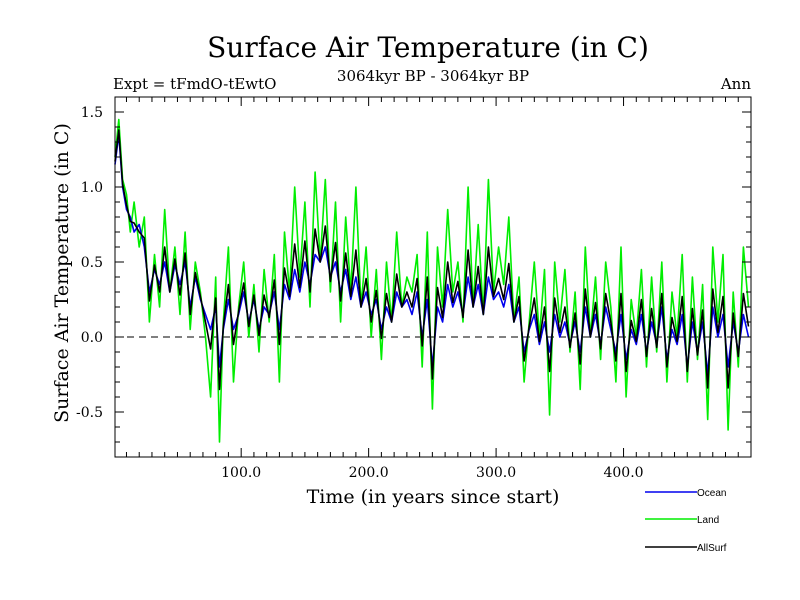  I want to click on legend-label-land: Land, so click(708, 520).